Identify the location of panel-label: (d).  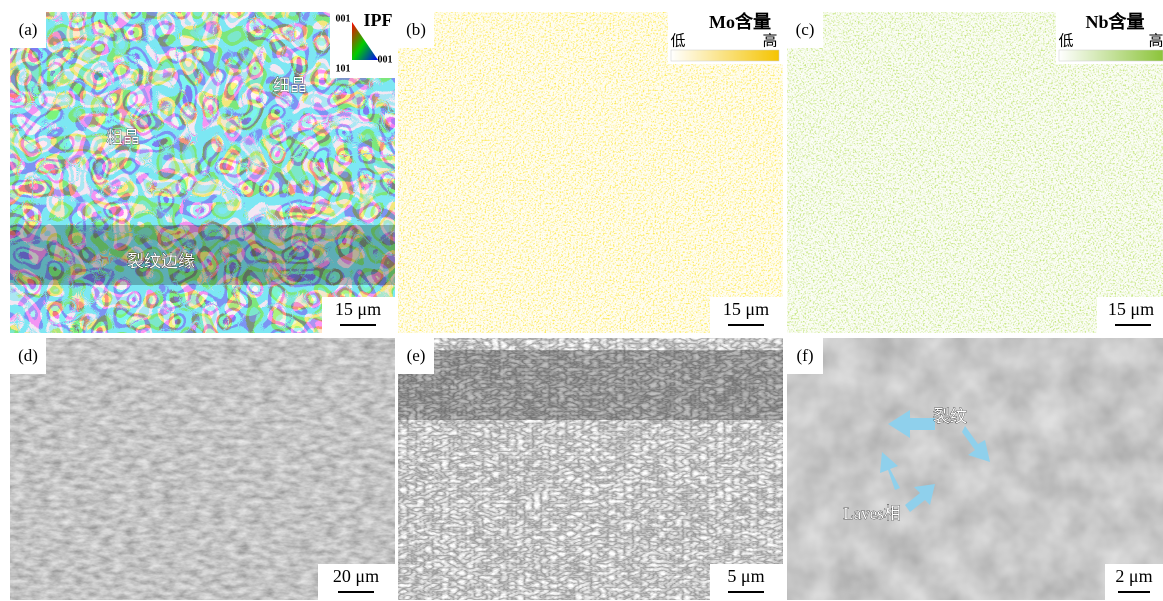
(28, 355).